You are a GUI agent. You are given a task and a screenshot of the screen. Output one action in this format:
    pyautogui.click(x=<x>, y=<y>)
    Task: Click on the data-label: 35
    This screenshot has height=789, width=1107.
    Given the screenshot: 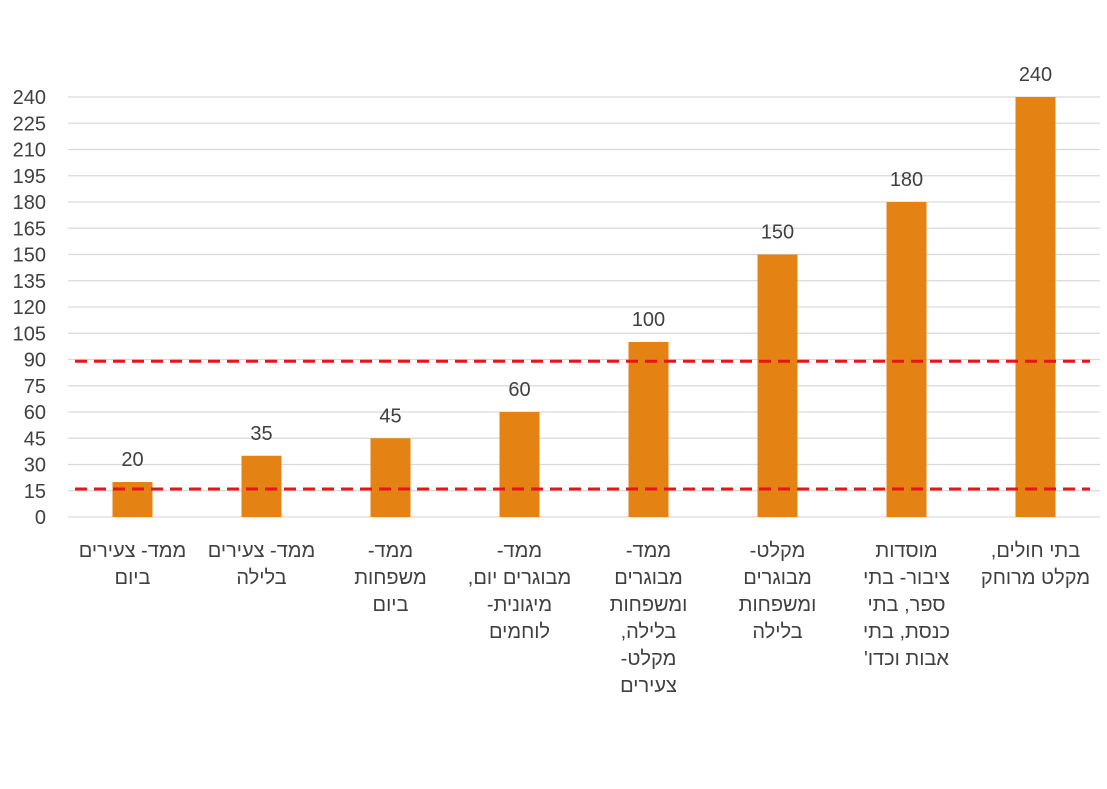 What is the action you would take?
    pyautogui.click(x=261, y=434)
    